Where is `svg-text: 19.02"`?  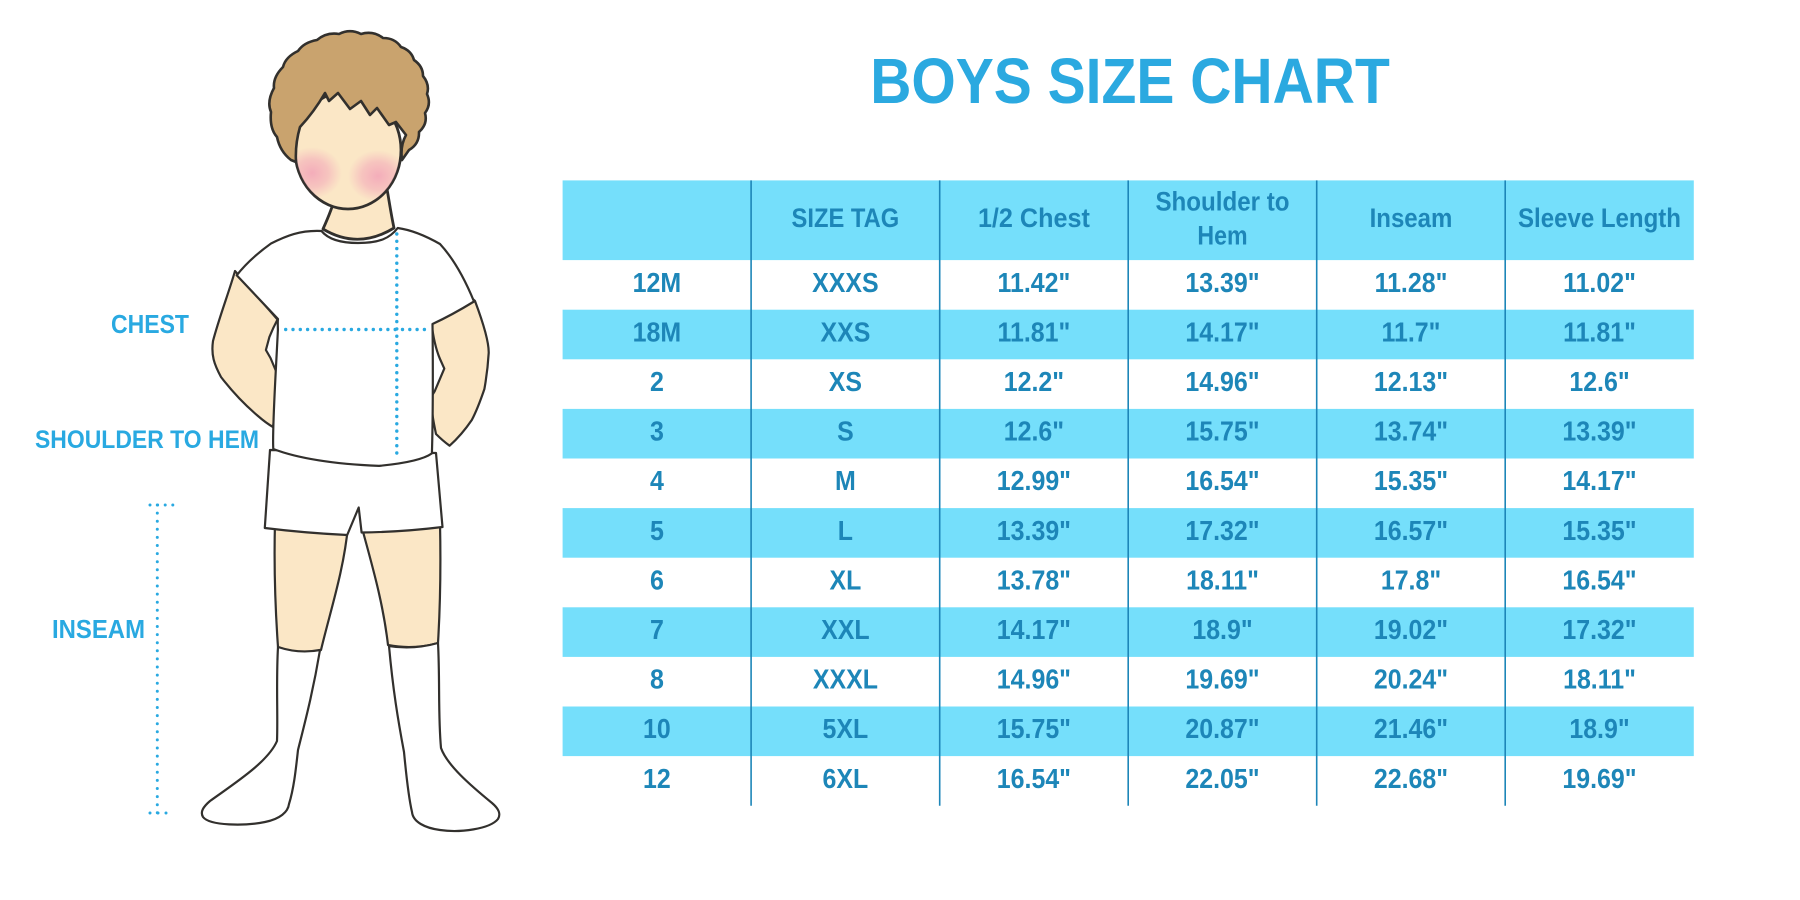 svg-text: 19.02" is located at coordinates (1411, 629).